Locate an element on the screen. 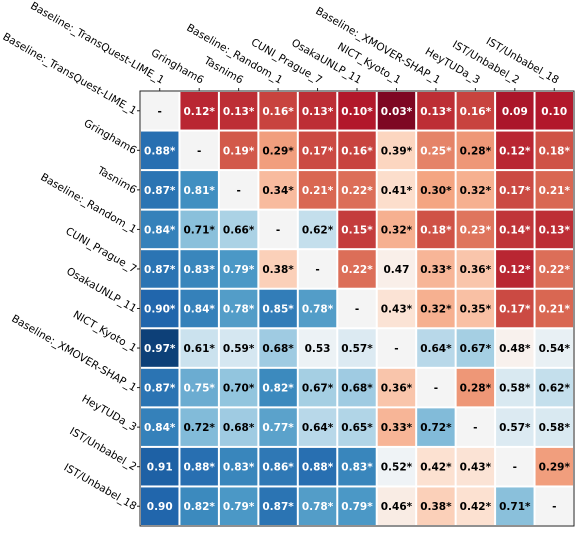  row-tick-label: Gringham6 is located at coordinates (110, 137).